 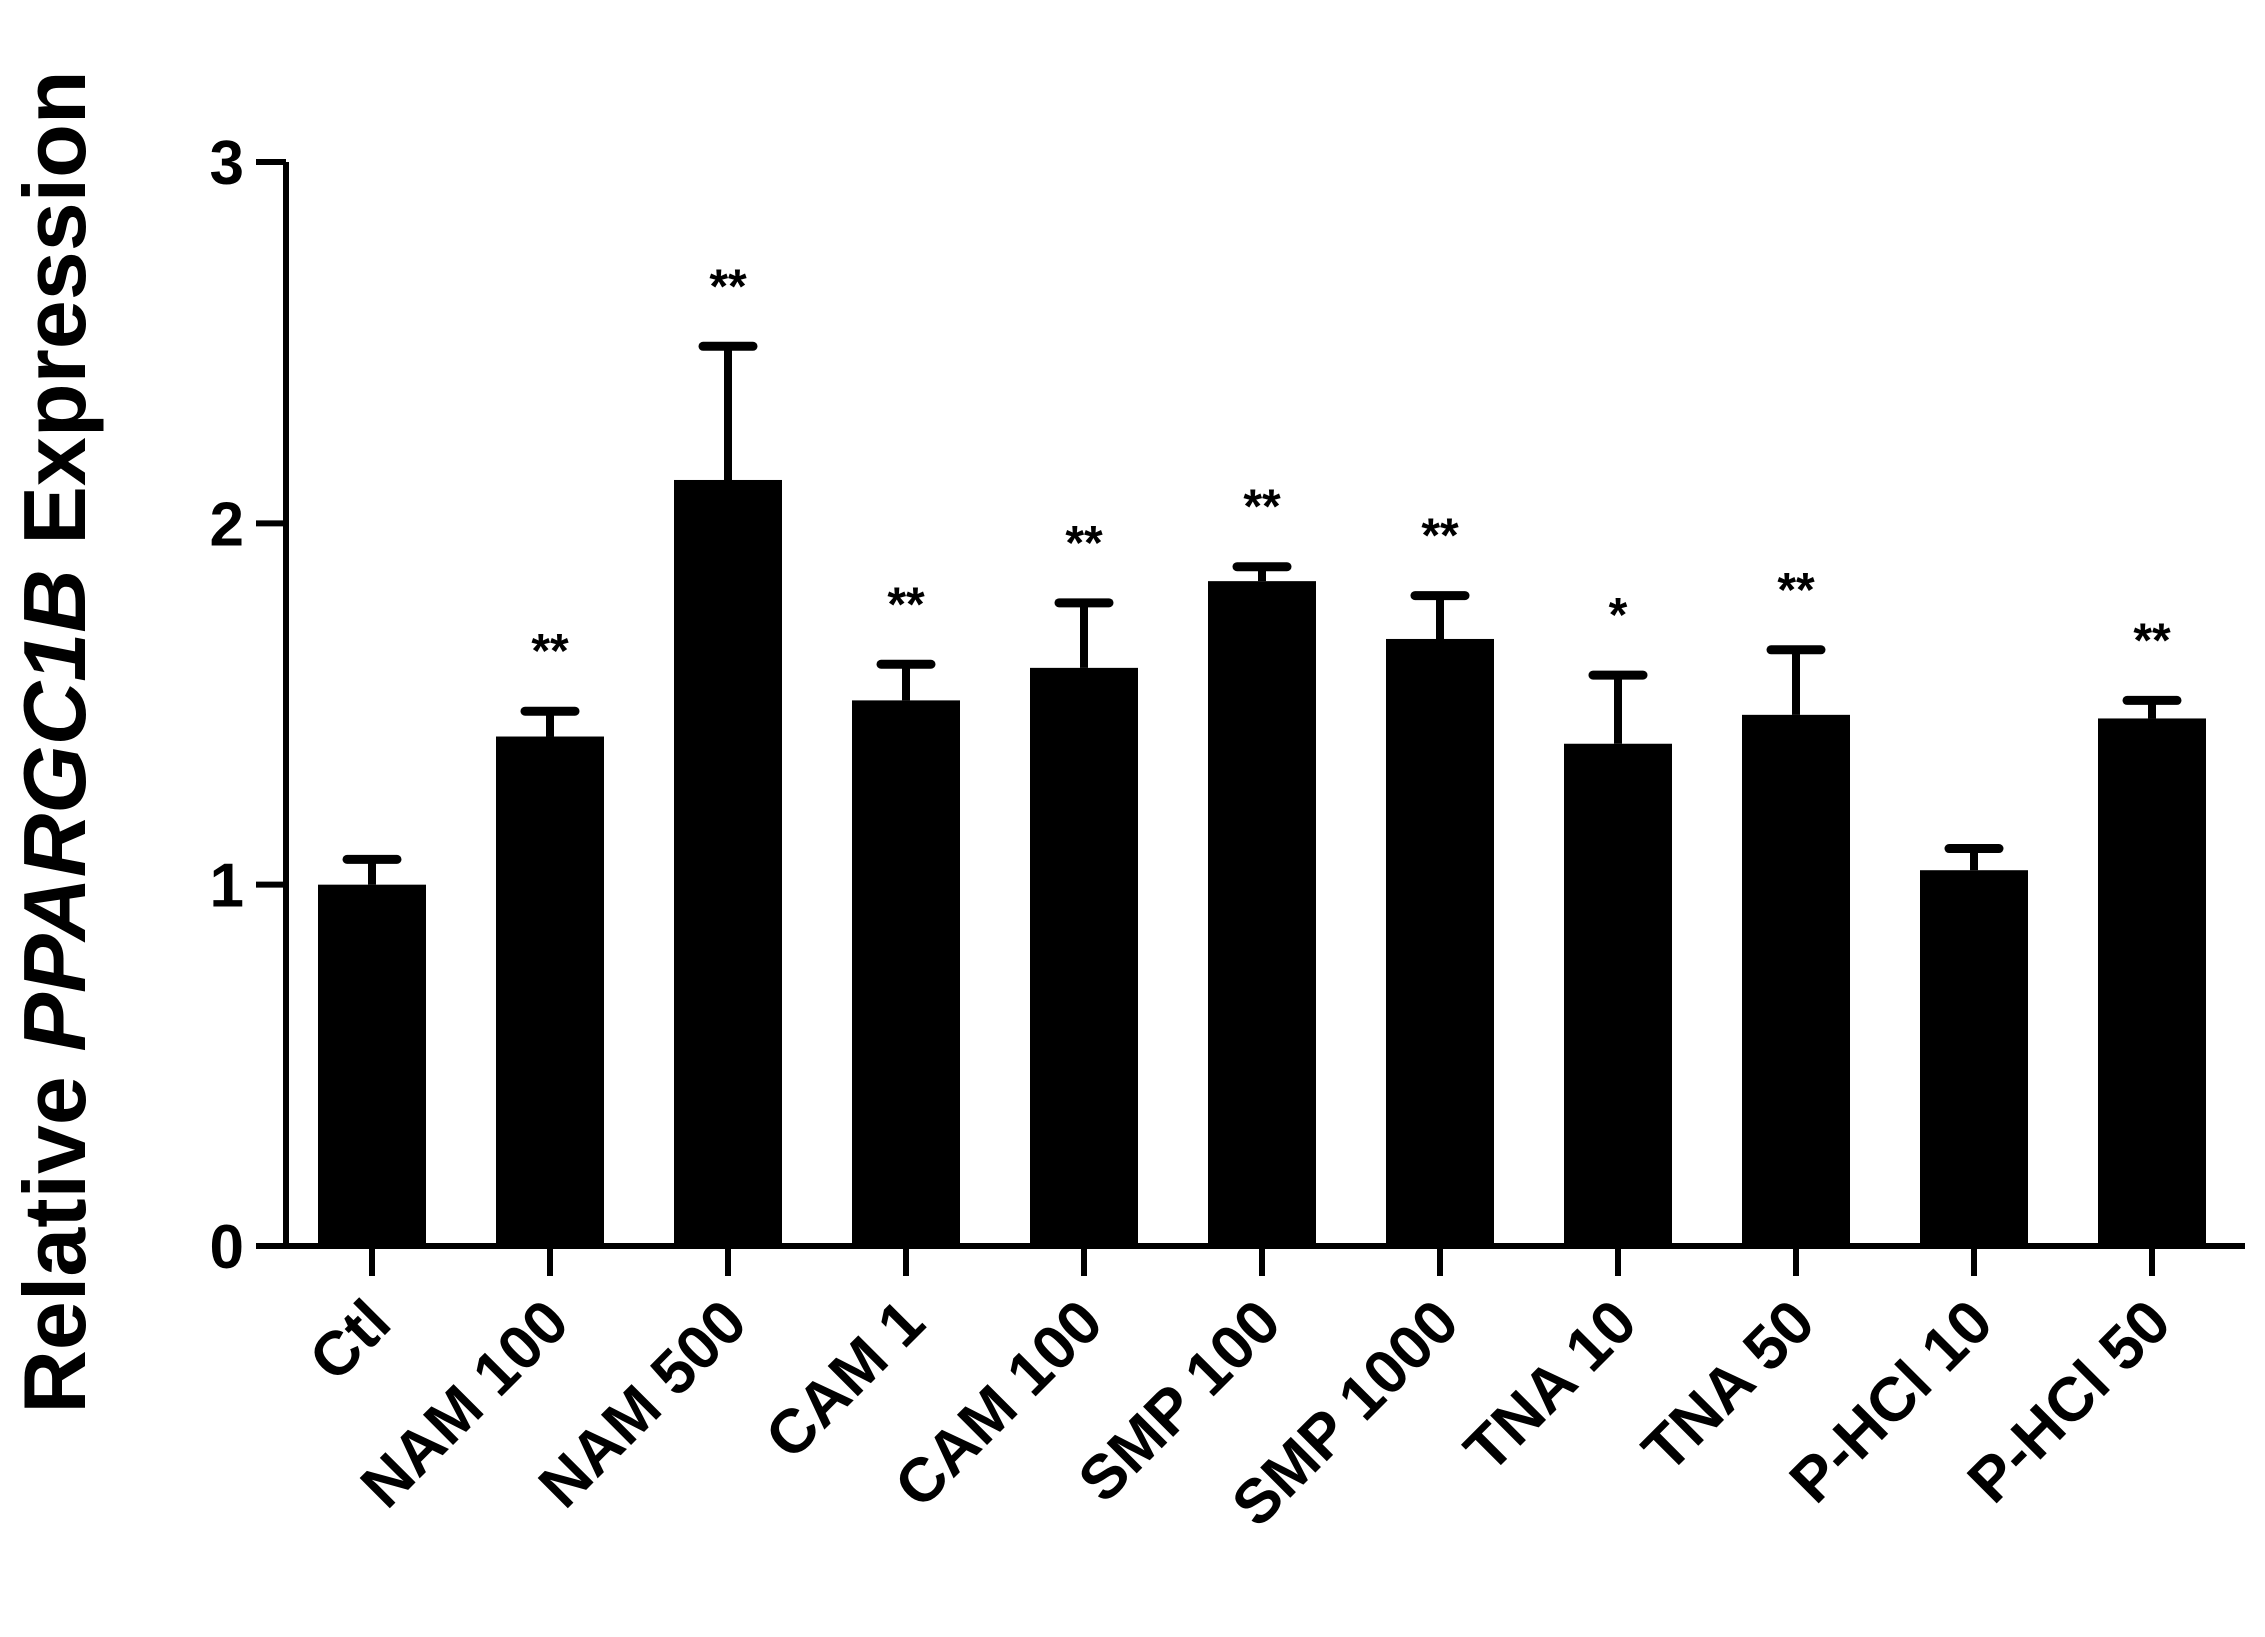 What do you see at coordinates (1551, 1386) in the screenshot?
I see `x-tick-label: TNA 10` at bounding box center [1551, 1386].